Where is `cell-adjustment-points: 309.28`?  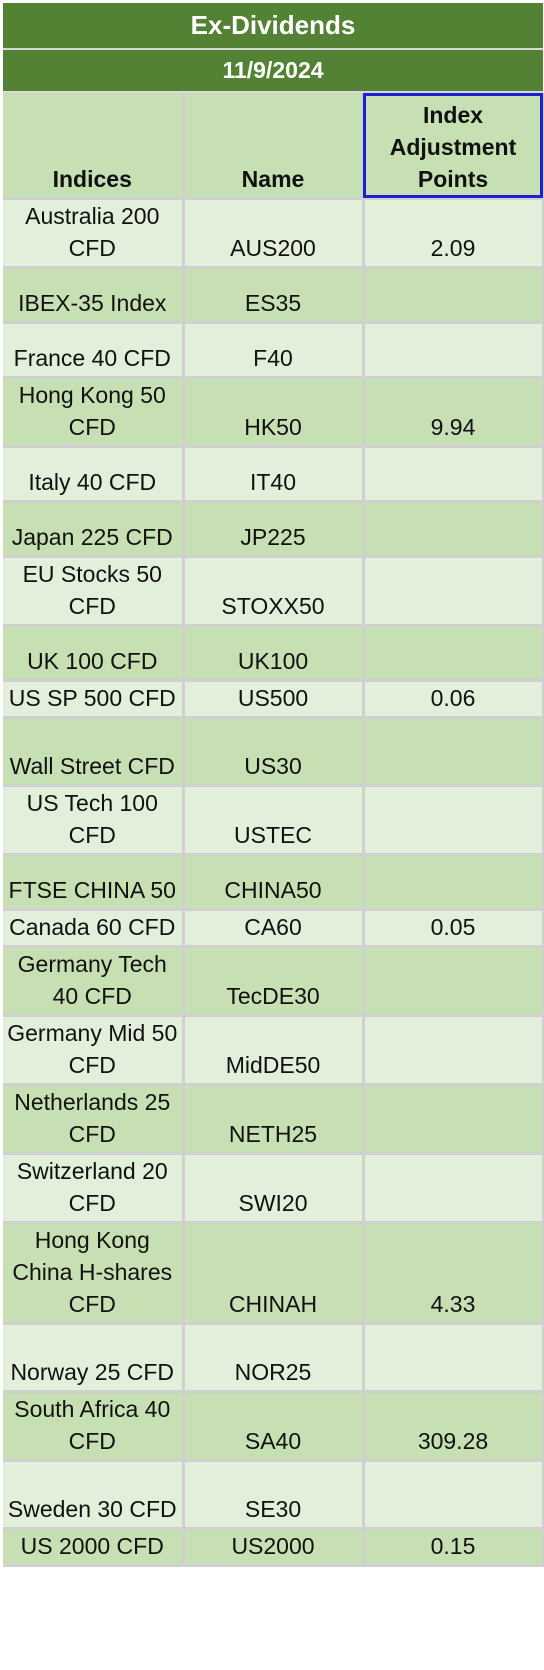 cell-adjustment-points: 309.28 is located at coordinates (453, 1426).